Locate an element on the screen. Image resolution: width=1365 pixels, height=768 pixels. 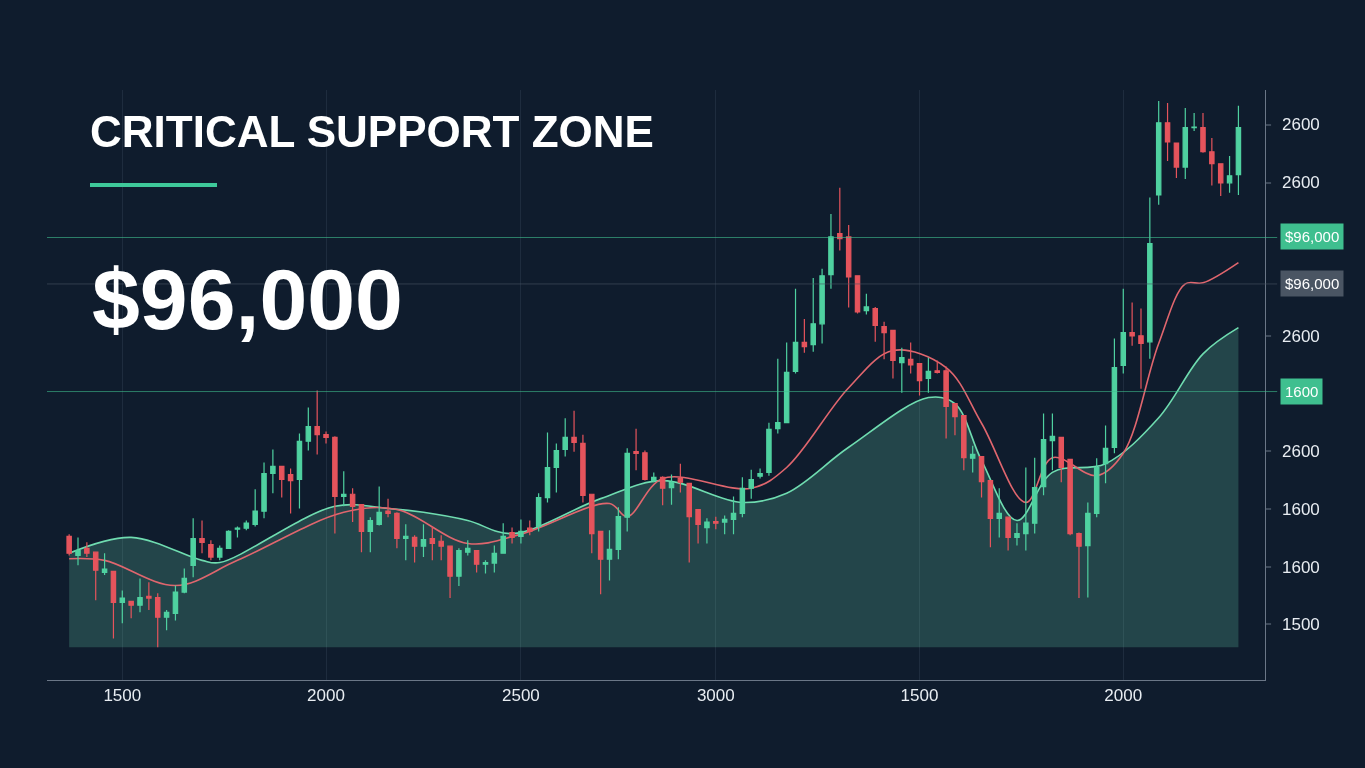
x-tick-label: 2500 is located at coordinates (521, 696).